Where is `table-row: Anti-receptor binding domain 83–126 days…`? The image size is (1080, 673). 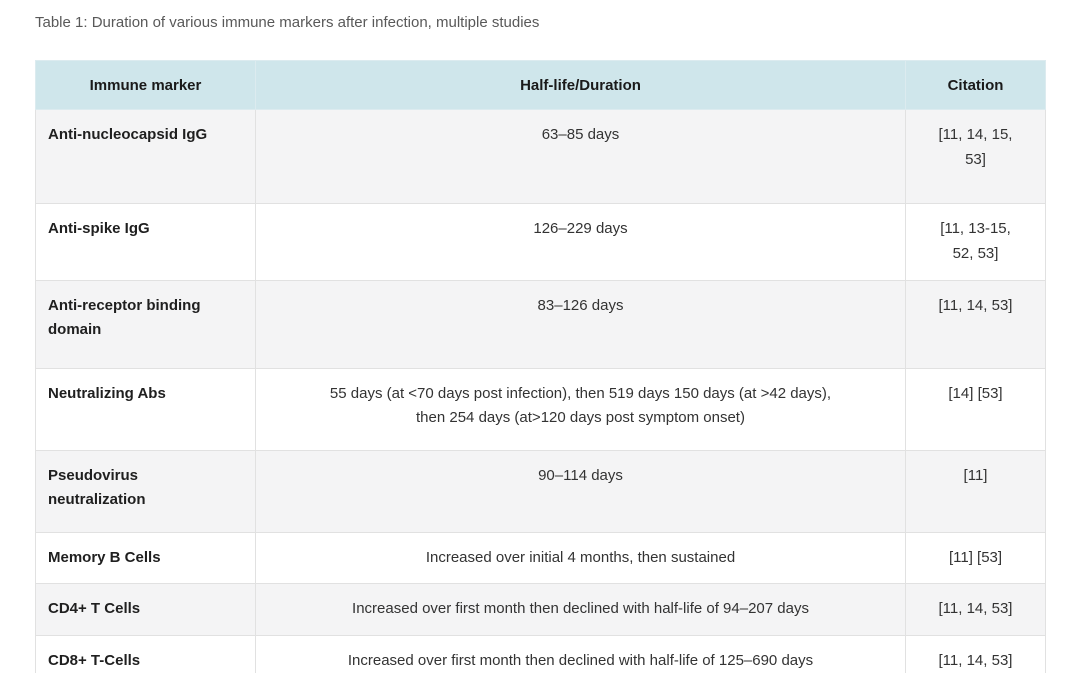
table-row: Anti-receptor binding domain 83–126 days… is located at coordinates (540, 324).